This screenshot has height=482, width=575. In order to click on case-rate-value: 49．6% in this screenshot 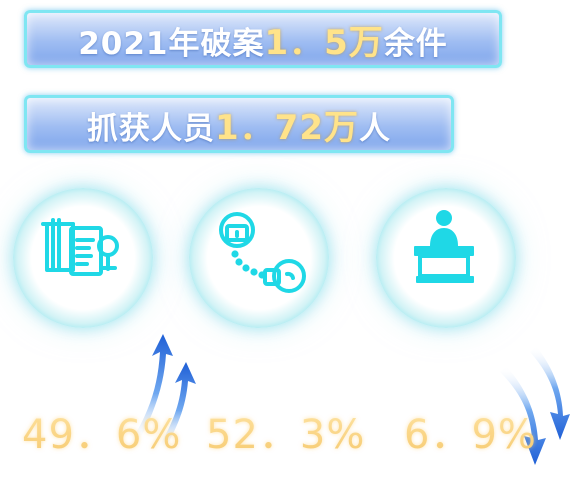, I will do `click(101, 431)`.